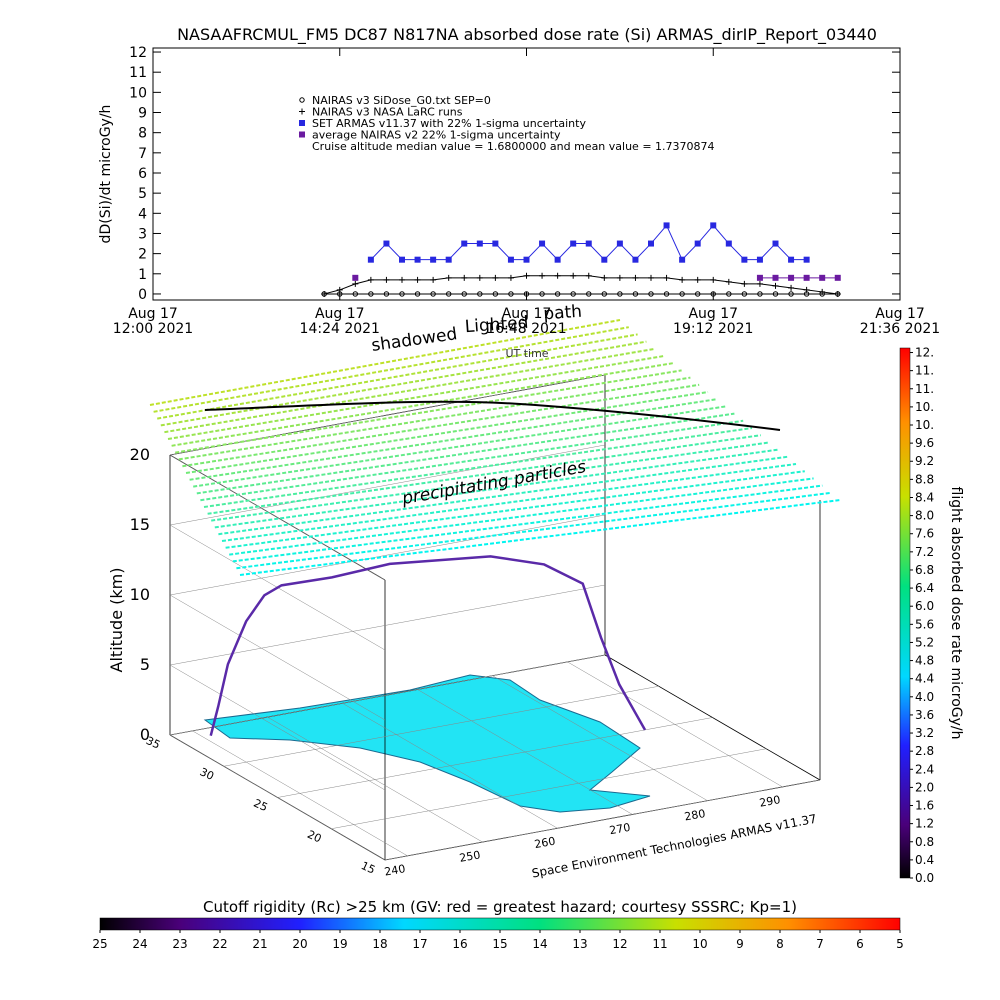 The width and height of the screenshot is (1000, 1000). What do you see at coordinates (924, 534) in the screenshot?
I see `colorbar-tick-label: 7.6` at bounding box center [924, 534].